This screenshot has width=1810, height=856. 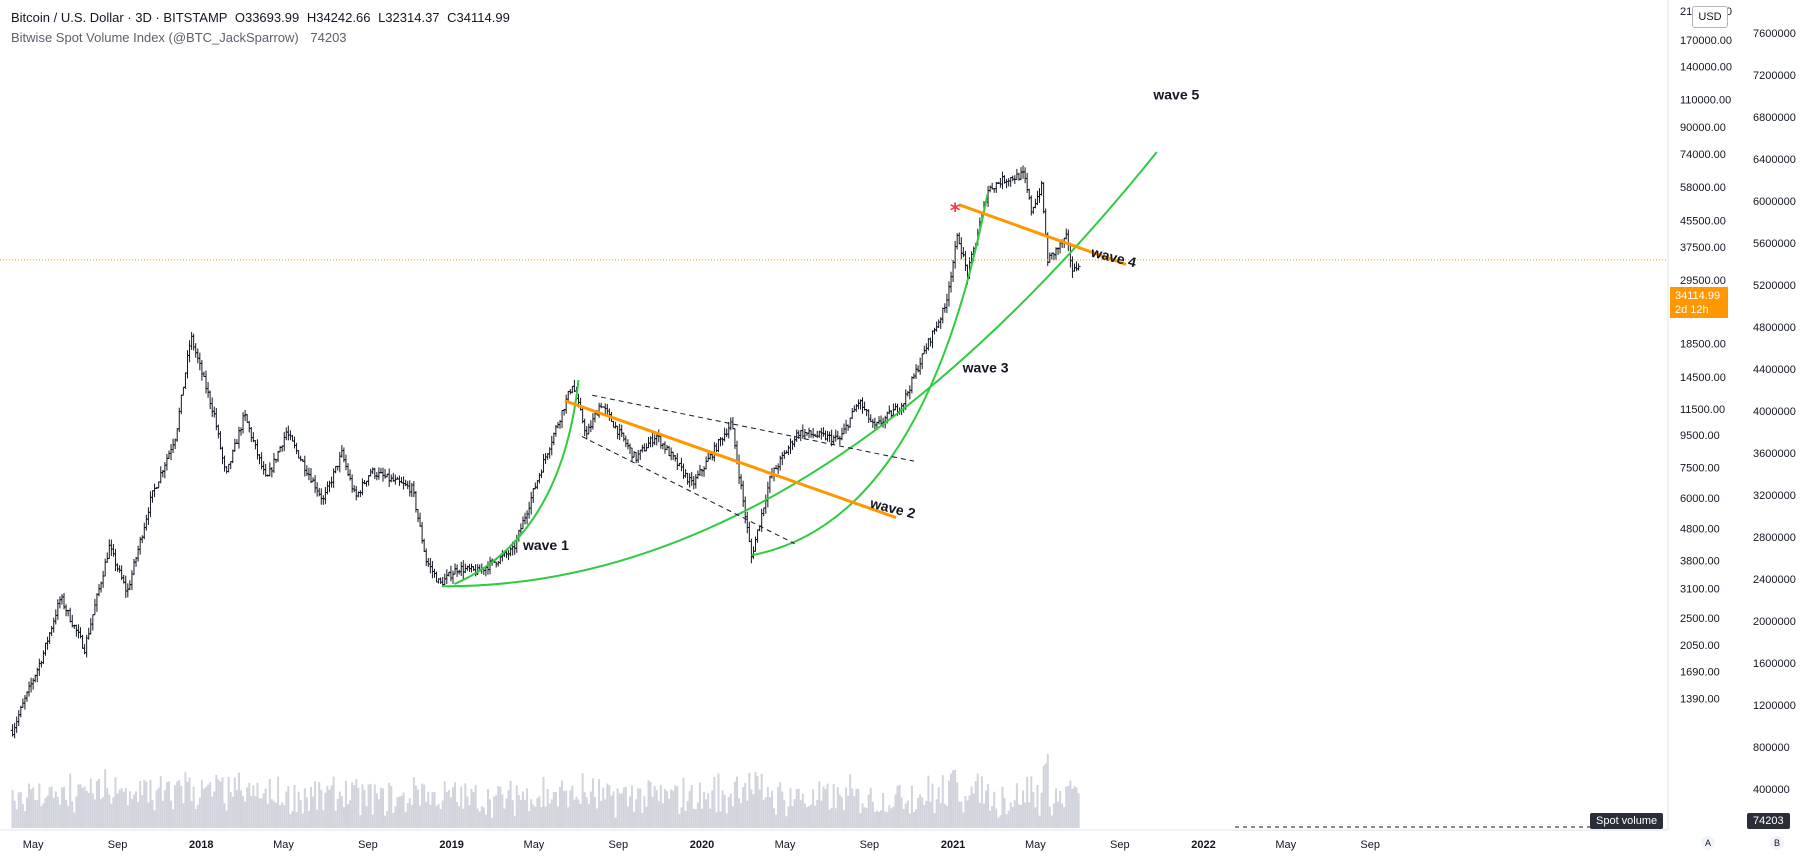 I want to click on wave-4-trendline, so click(x=1042, y=234).